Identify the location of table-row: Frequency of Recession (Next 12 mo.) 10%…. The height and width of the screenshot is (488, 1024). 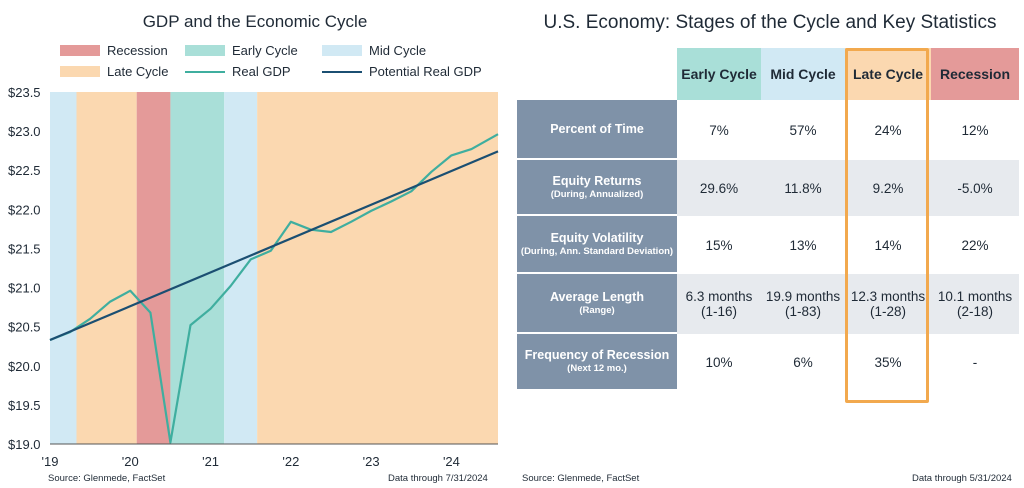
(768, 362).